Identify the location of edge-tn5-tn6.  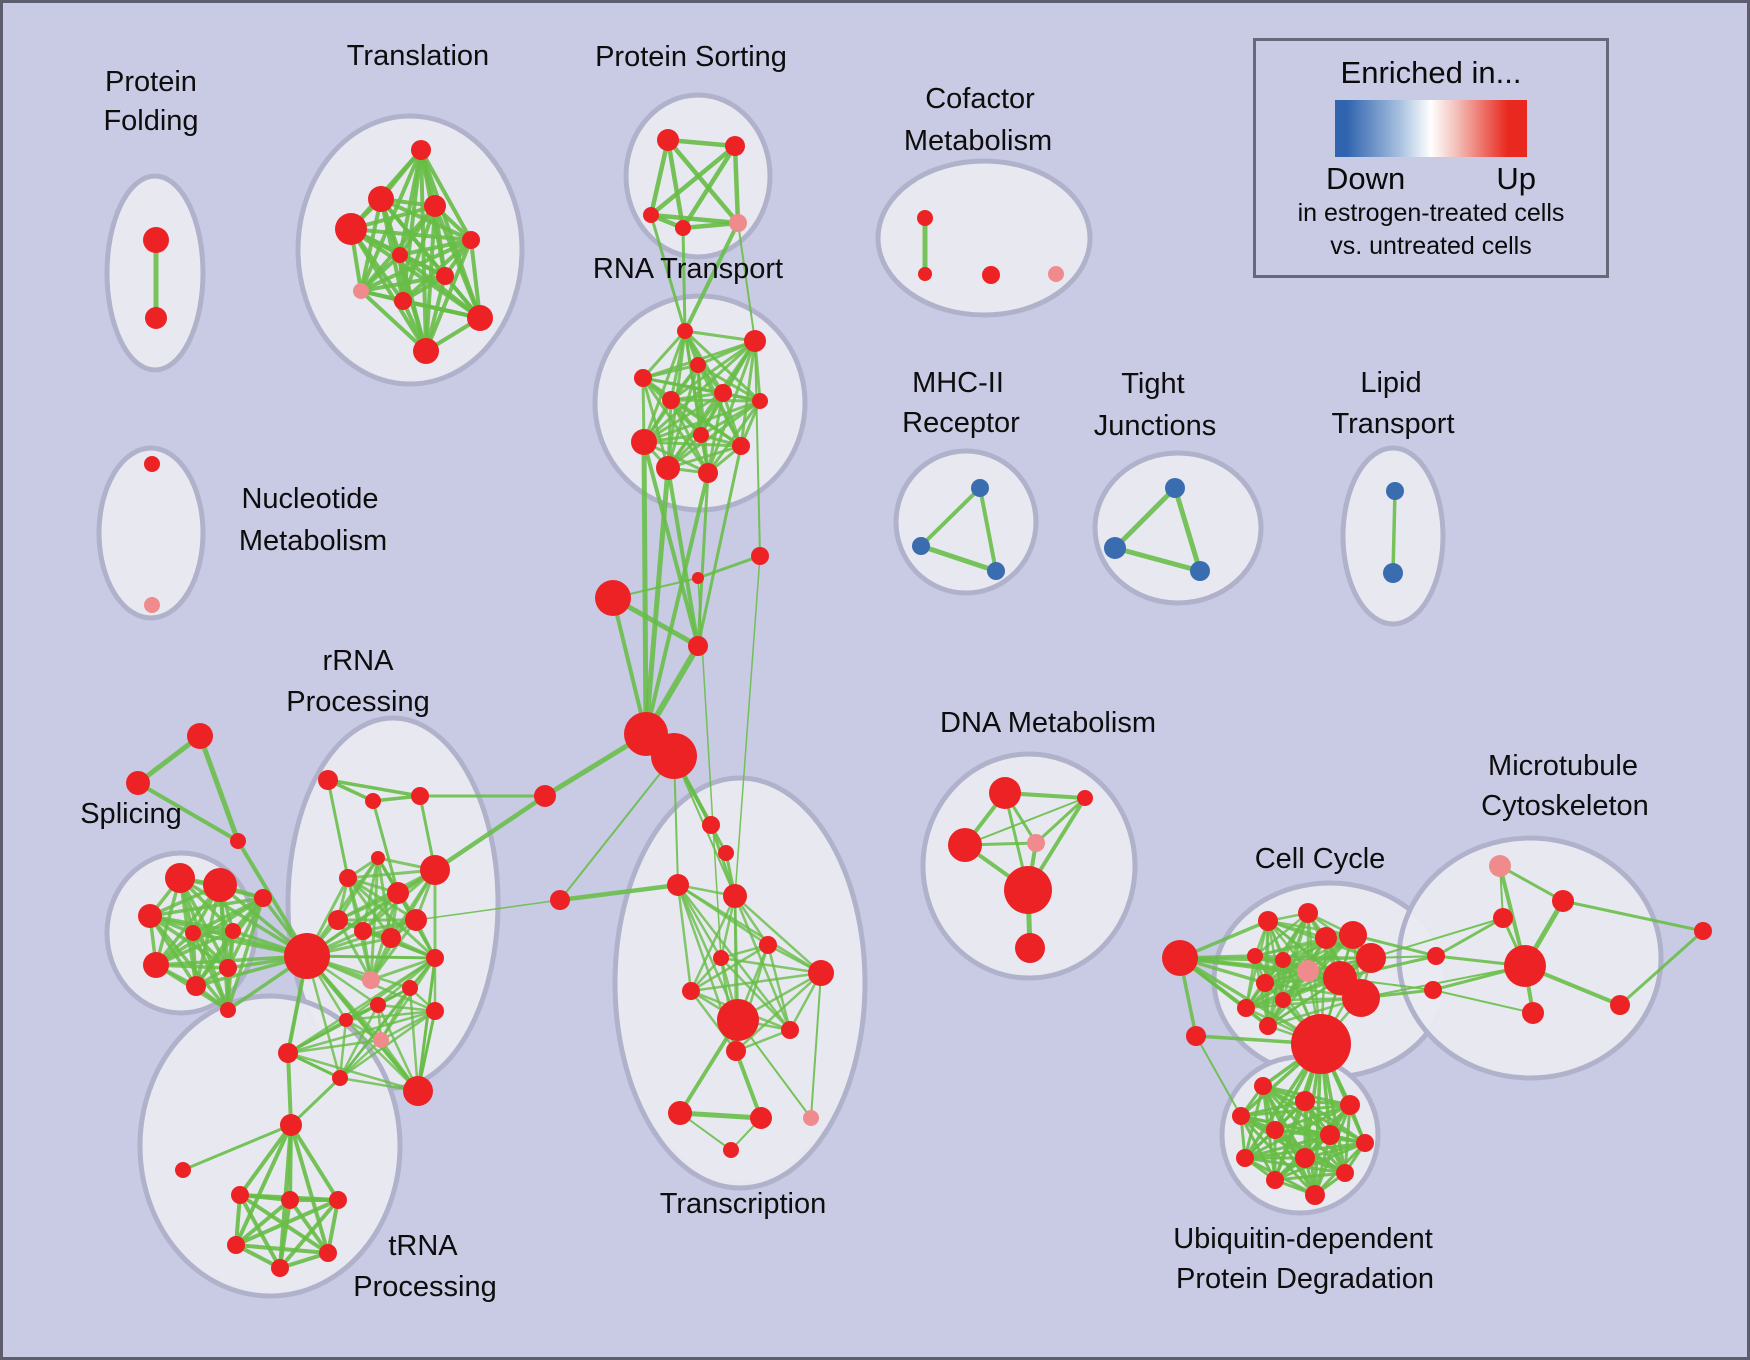
(287, 1222).